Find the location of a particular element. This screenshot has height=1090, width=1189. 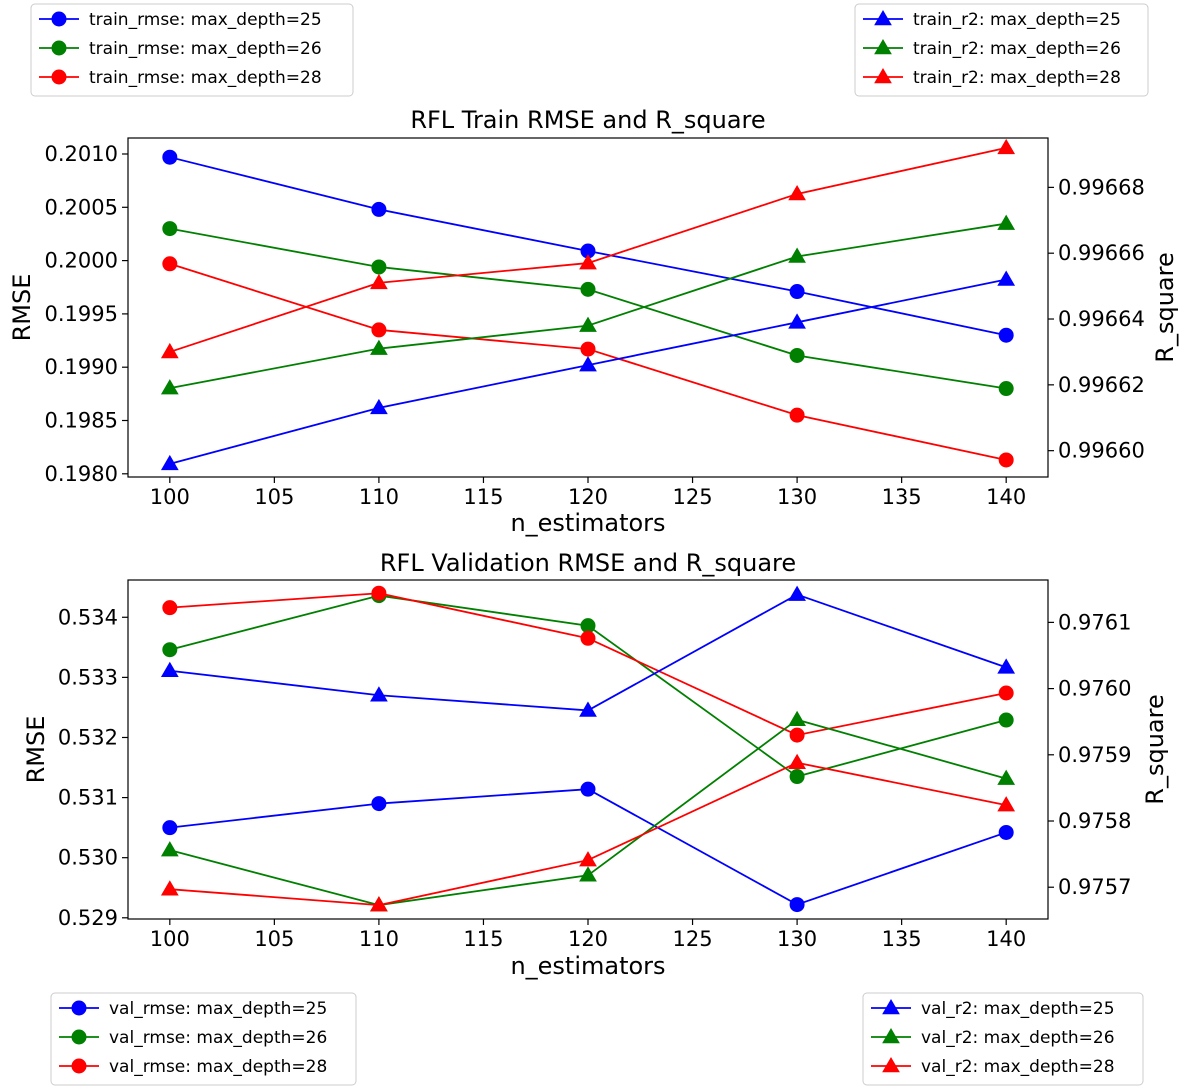

y-left-tick-label: 0.529 is located at coordinates (88, 918).